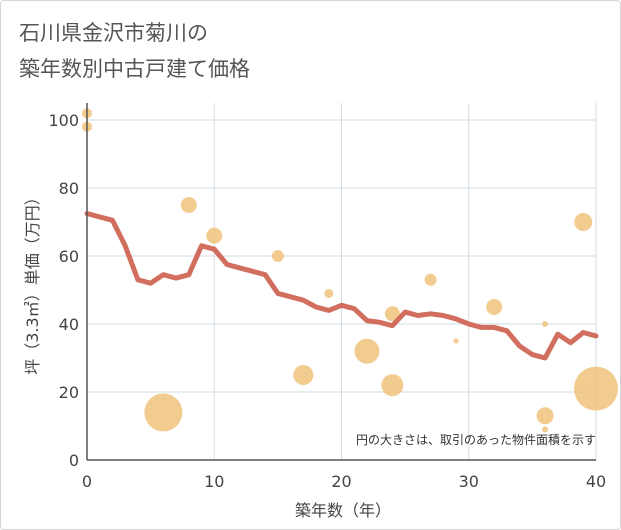 The height and width of the screenshot is (530, 621). Describe the element at coordinates (341, 481) in the screenshot. I see `x-tick-label: 20` at that location.